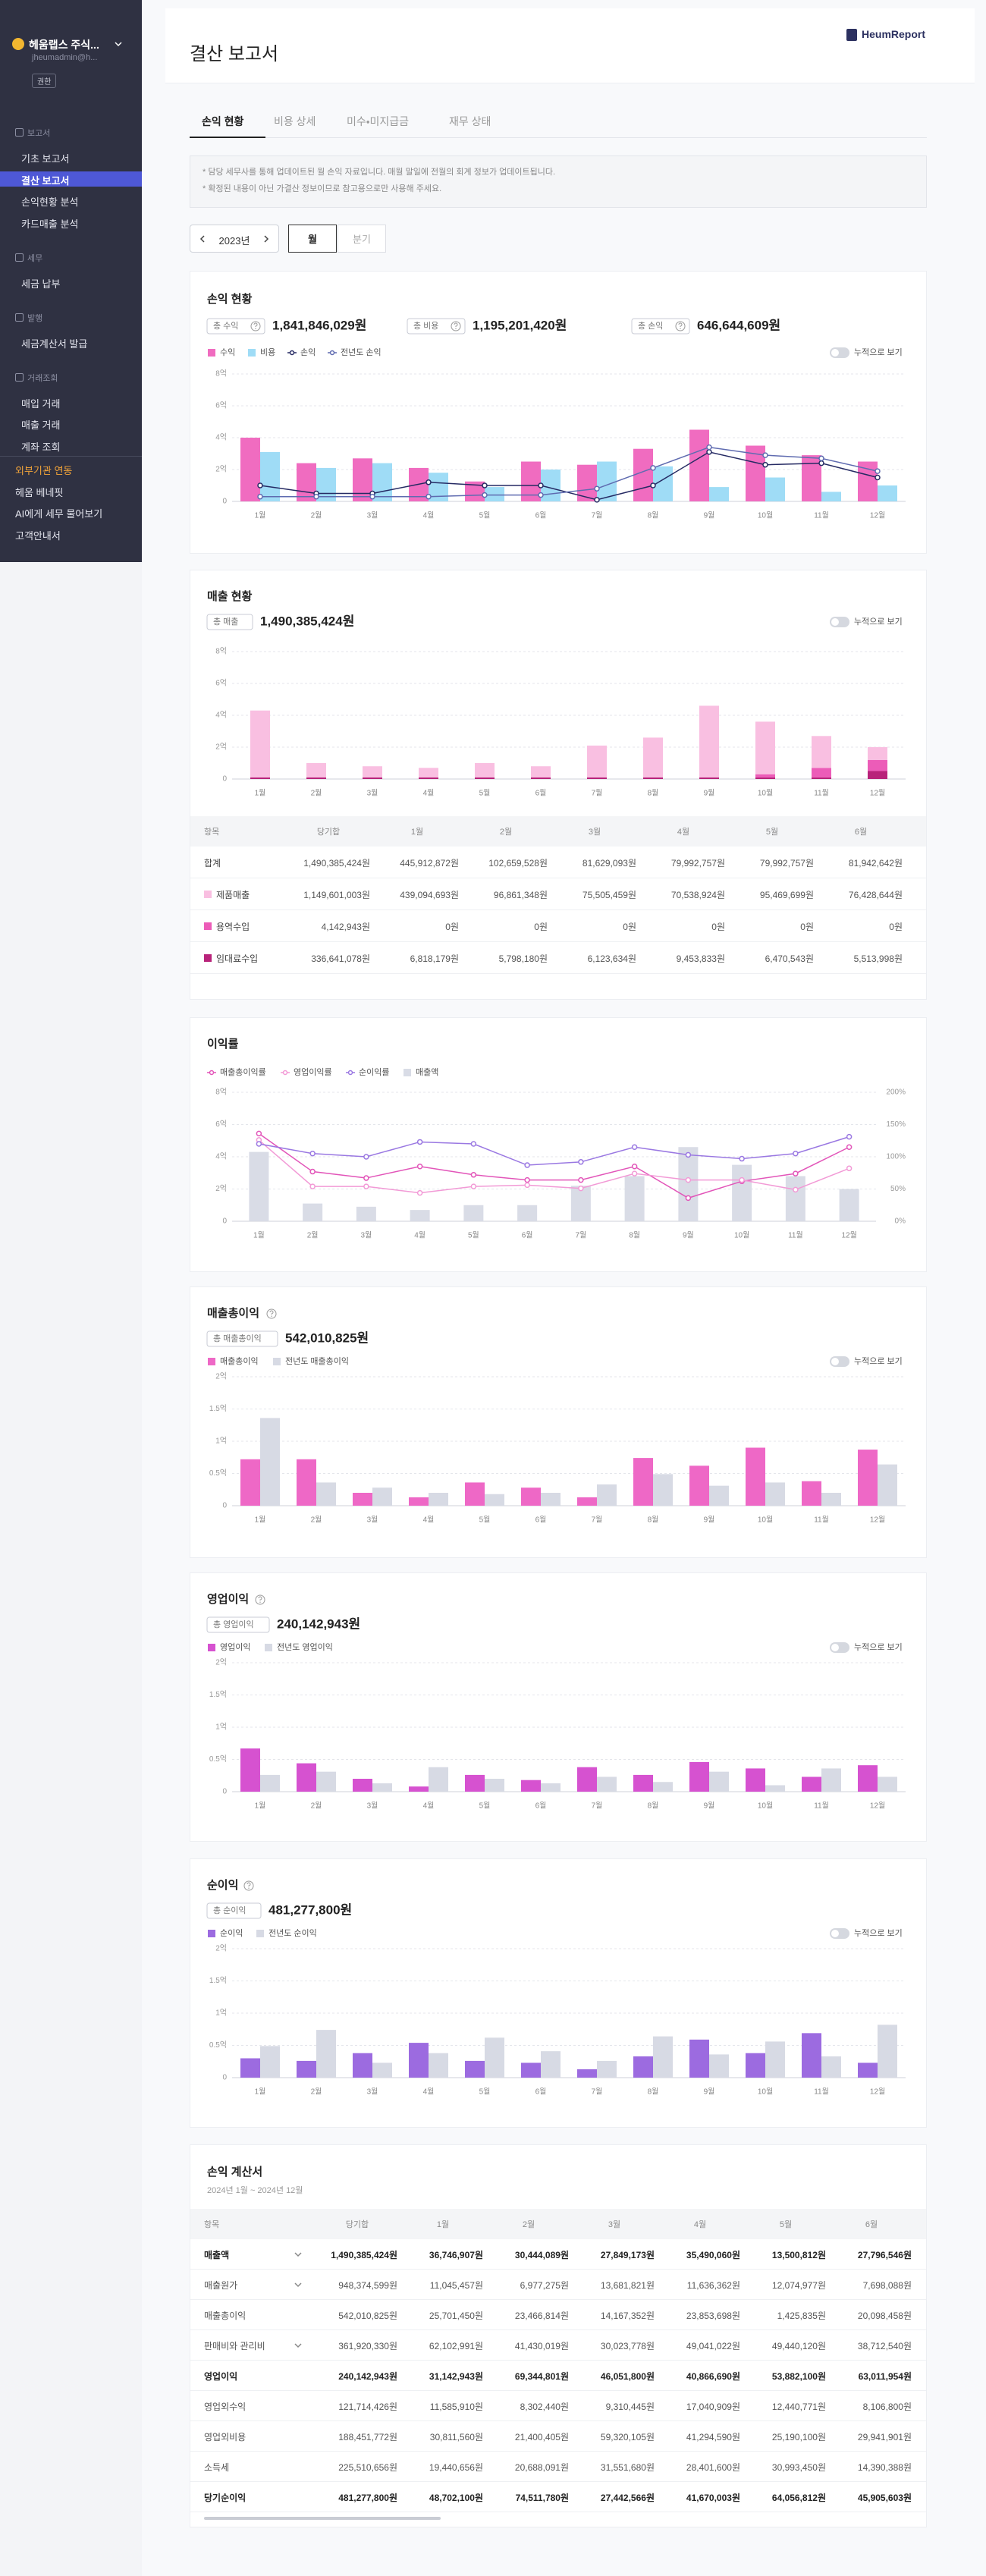  What do you see at coordinates (713, 2255) in the screenshot?
I see `table-cell: 35,490,060원` at bounding box center [713, 2255].